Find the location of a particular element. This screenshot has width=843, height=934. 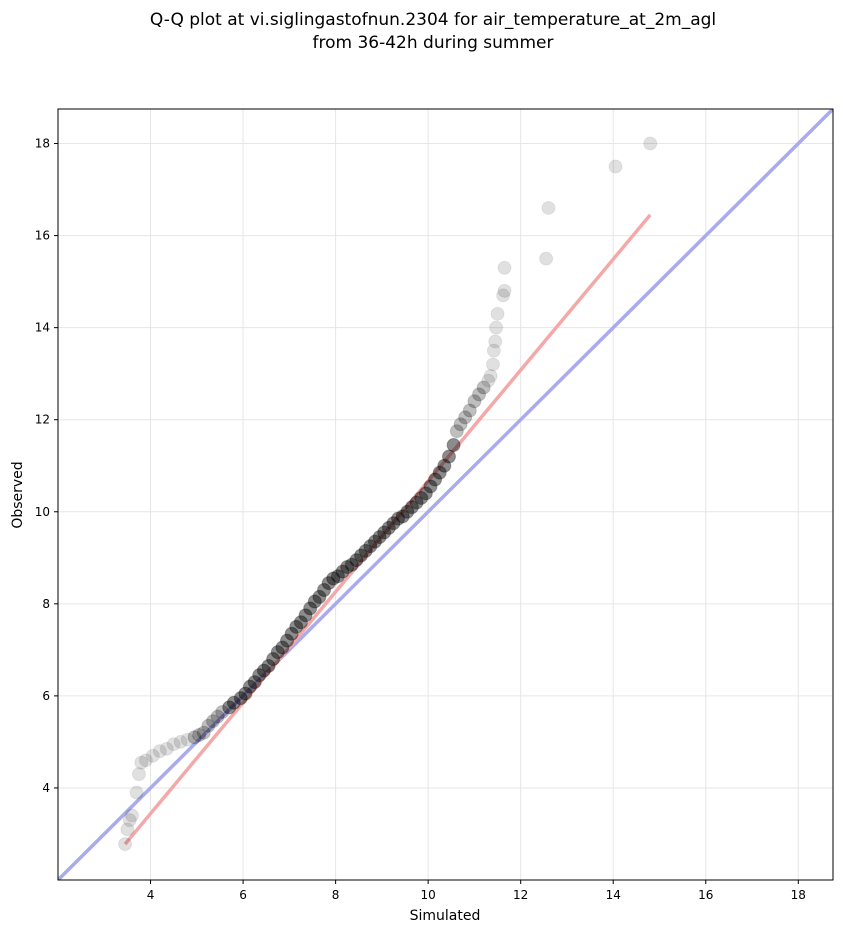

y-tick-label: 14 is located at coordinates (42, 328).